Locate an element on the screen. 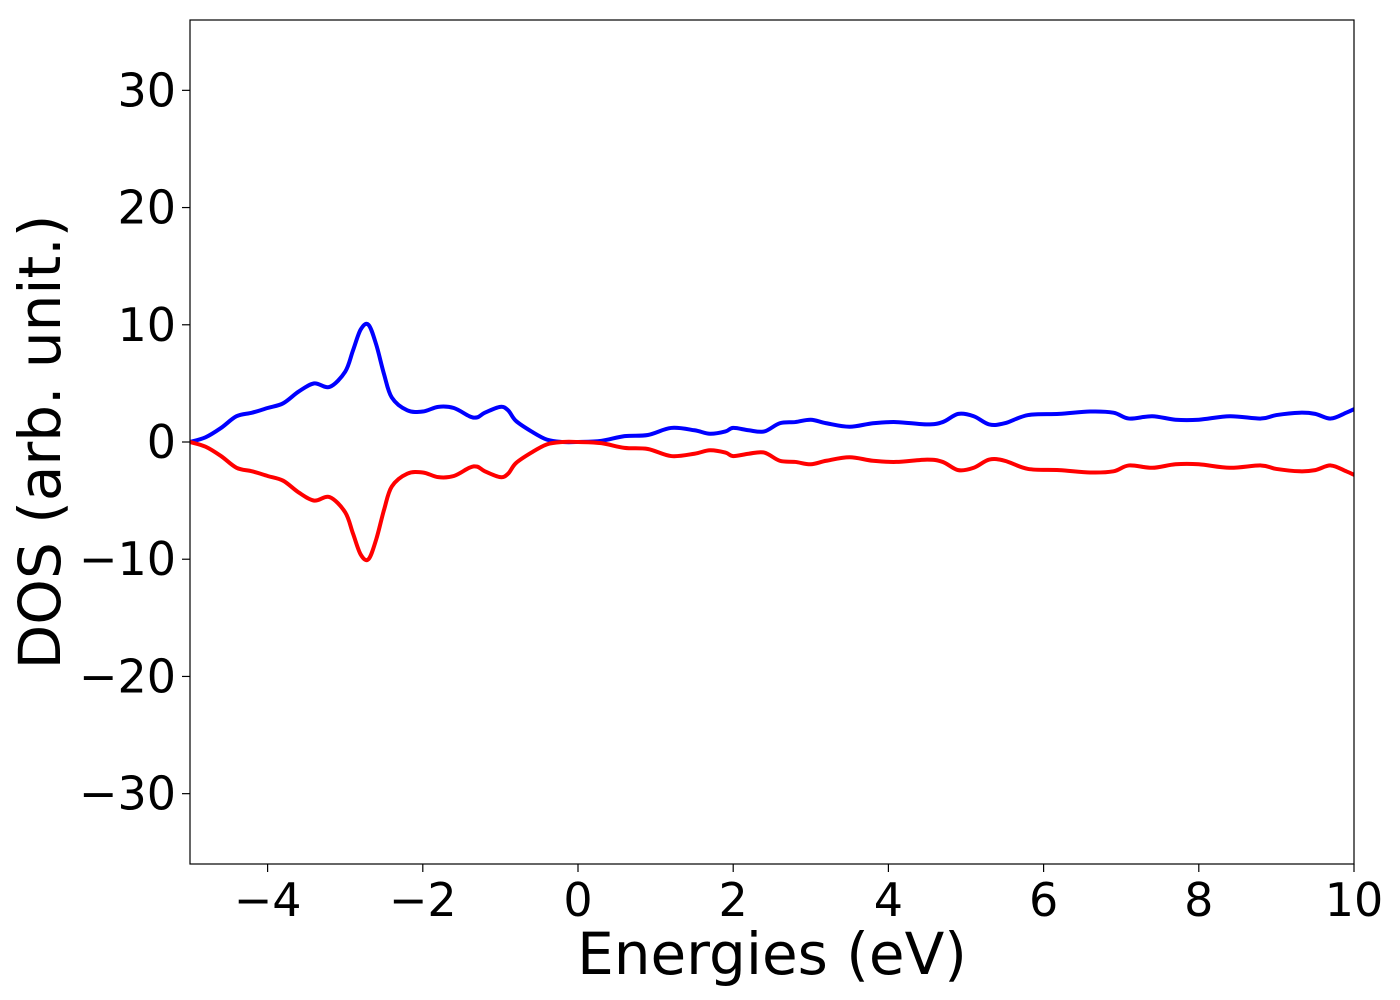 The height and width of the screenshot is (1000, 1400). y-tick-label: −20 is located at coordinates (127, 676).